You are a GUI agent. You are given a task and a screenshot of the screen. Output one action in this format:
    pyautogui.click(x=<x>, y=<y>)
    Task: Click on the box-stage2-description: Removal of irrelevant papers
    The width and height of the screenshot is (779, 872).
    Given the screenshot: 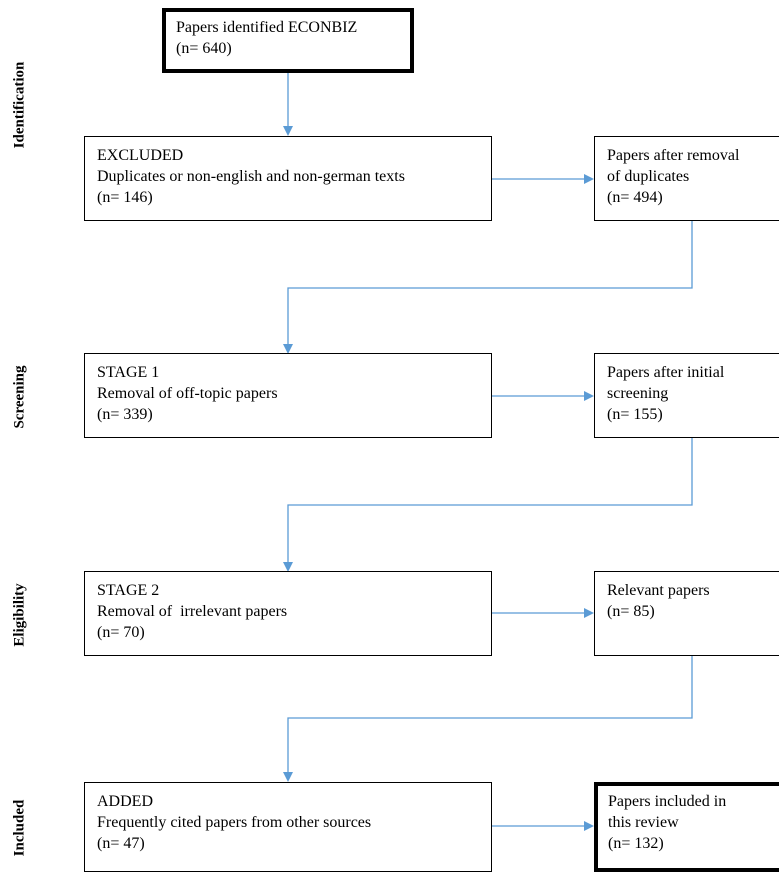 What is the action you would take?
    pyautogui.click(x=192, y=611)
    